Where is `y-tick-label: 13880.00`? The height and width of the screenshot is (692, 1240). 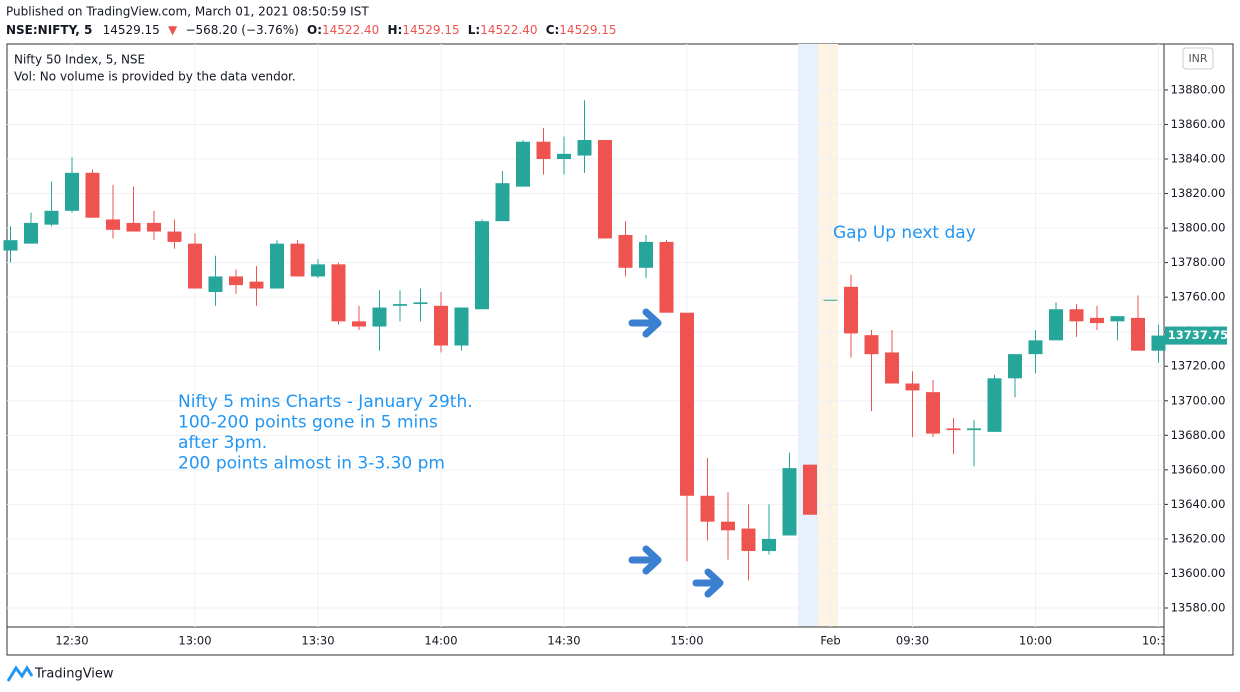
y-tick-label: 13880.00 is located at coordinates (1198, 89).